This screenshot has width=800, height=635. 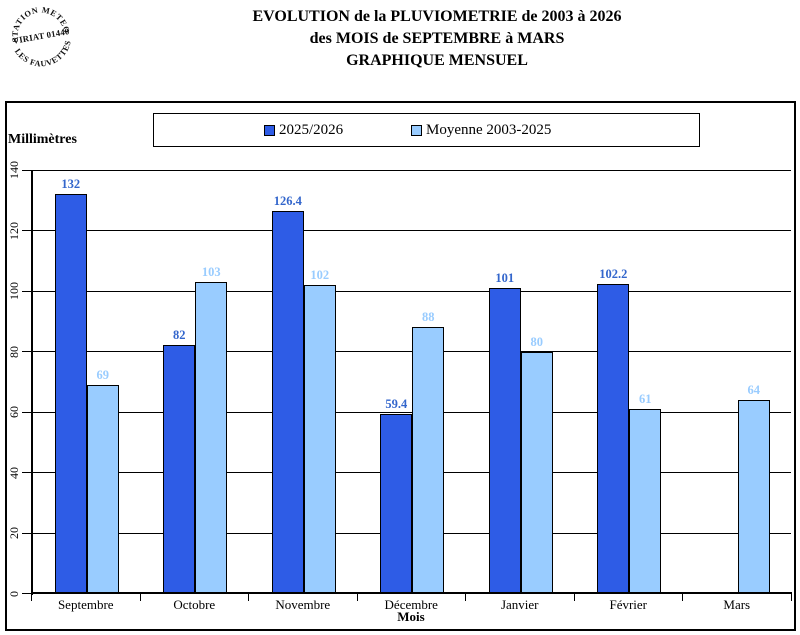 What do you see at coordinates (396, 503) in the screenshot?
I see `bar-s2025-2026-décembre` at bounding box center [396, 503].